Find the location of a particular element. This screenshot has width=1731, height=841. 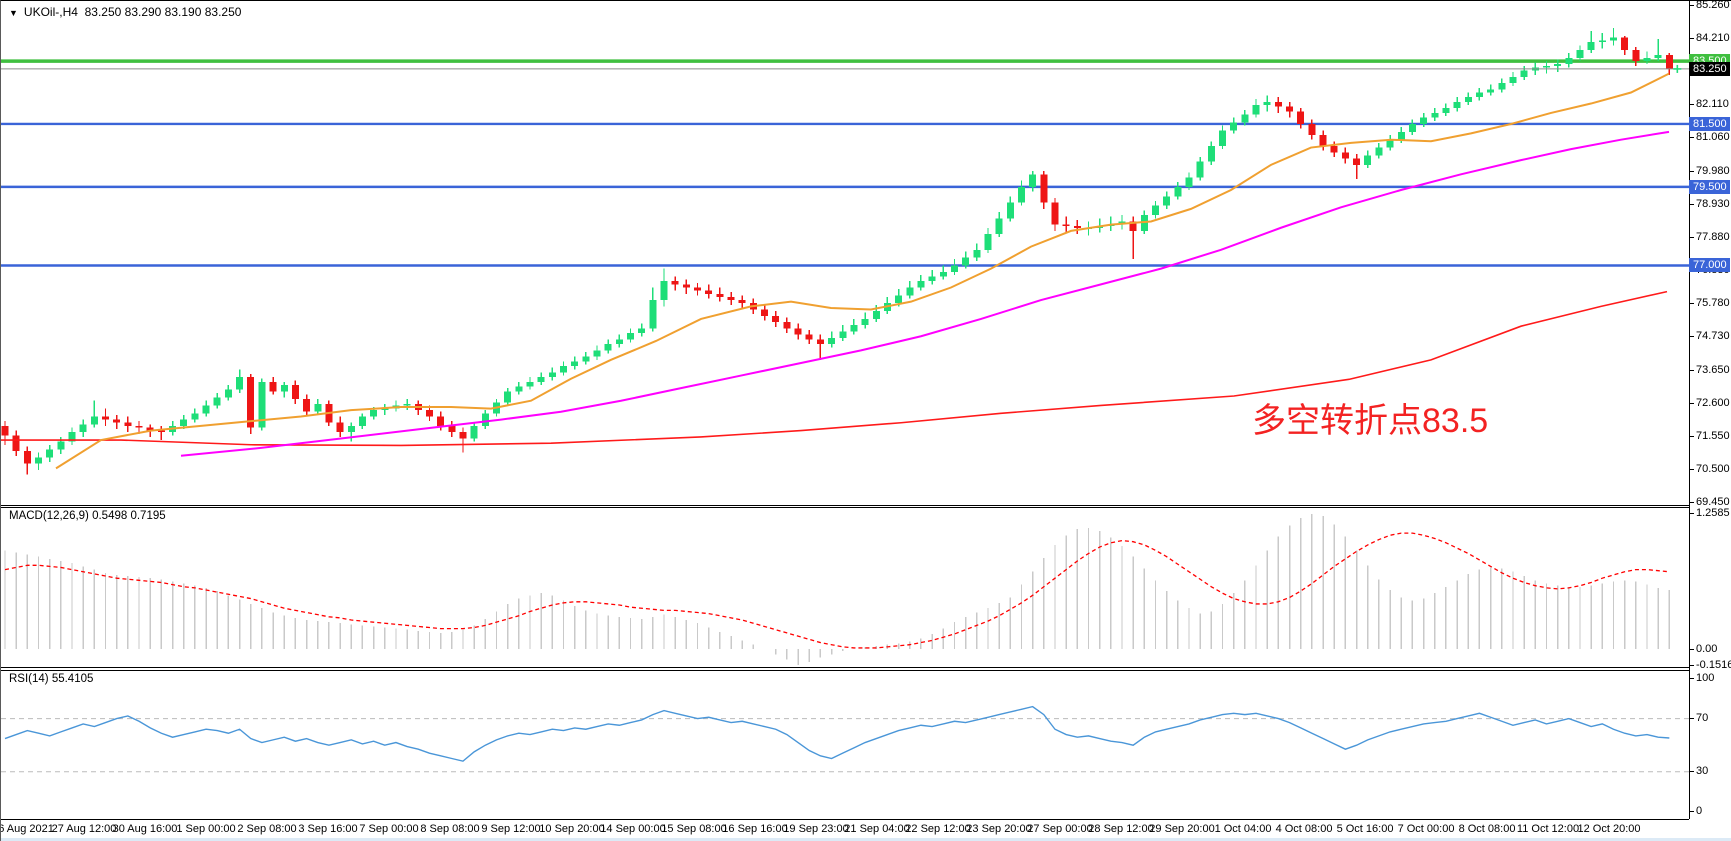

time-tick-label: 9 Sep 12:00 is located at coordinates (511, 829).